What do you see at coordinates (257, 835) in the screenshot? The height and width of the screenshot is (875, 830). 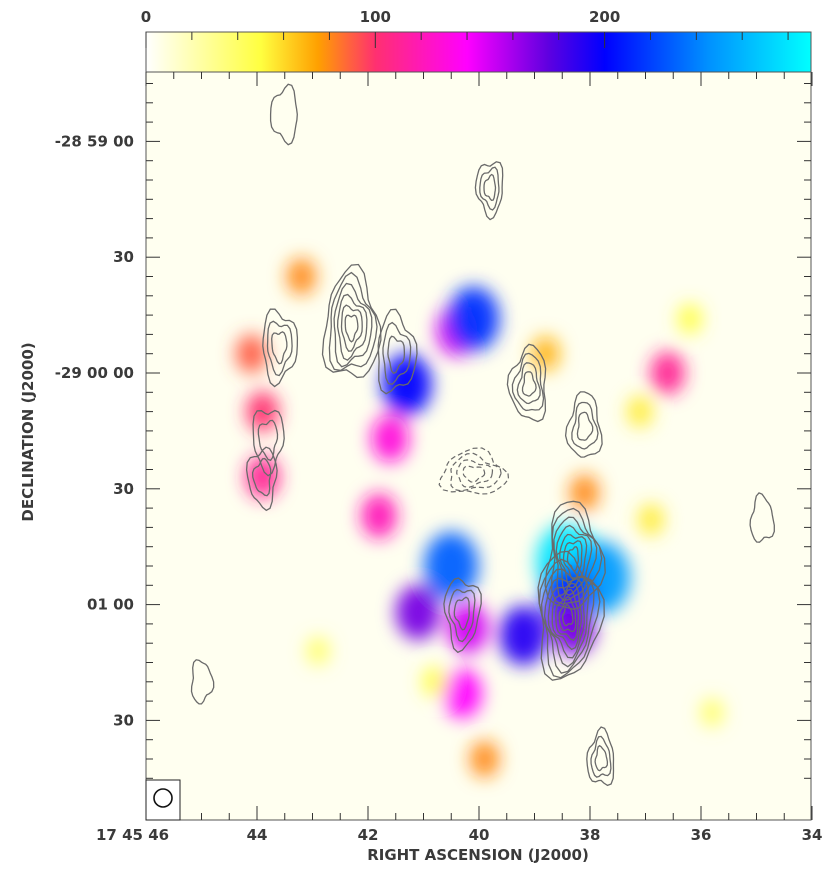 I see `x-tick-label: 44` at bounding box center [257, 835].